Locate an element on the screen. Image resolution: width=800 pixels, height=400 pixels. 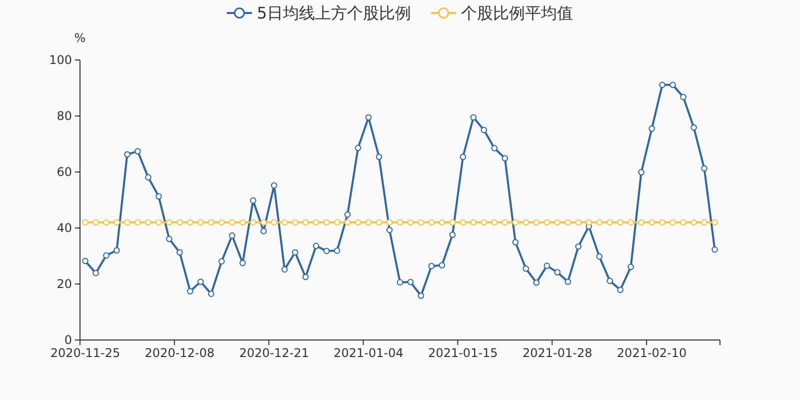
x-tick-label: 2021-01-04 is located at coordinates (369, 353).